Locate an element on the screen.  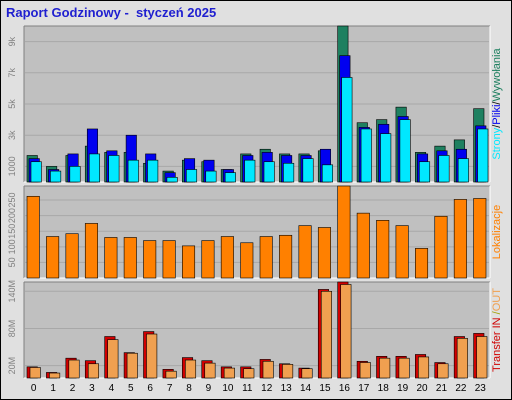
x-tick-label: 11 is located at coordinates (247, 388).